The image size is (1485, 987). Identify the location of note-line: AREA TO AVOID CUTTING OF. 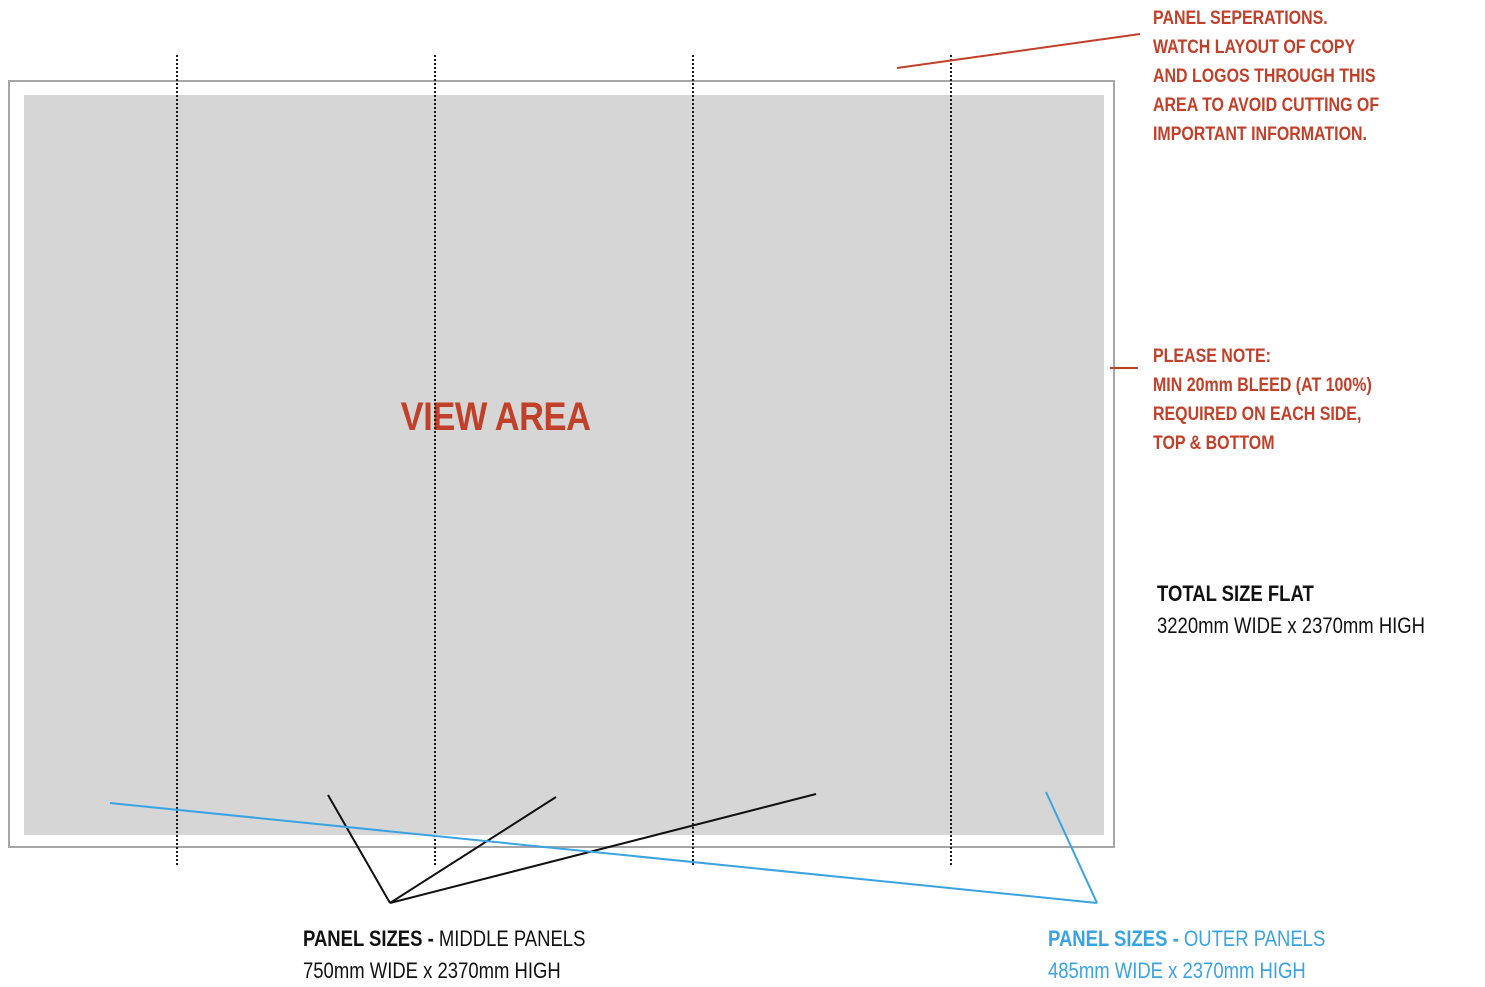
(1266, 105).